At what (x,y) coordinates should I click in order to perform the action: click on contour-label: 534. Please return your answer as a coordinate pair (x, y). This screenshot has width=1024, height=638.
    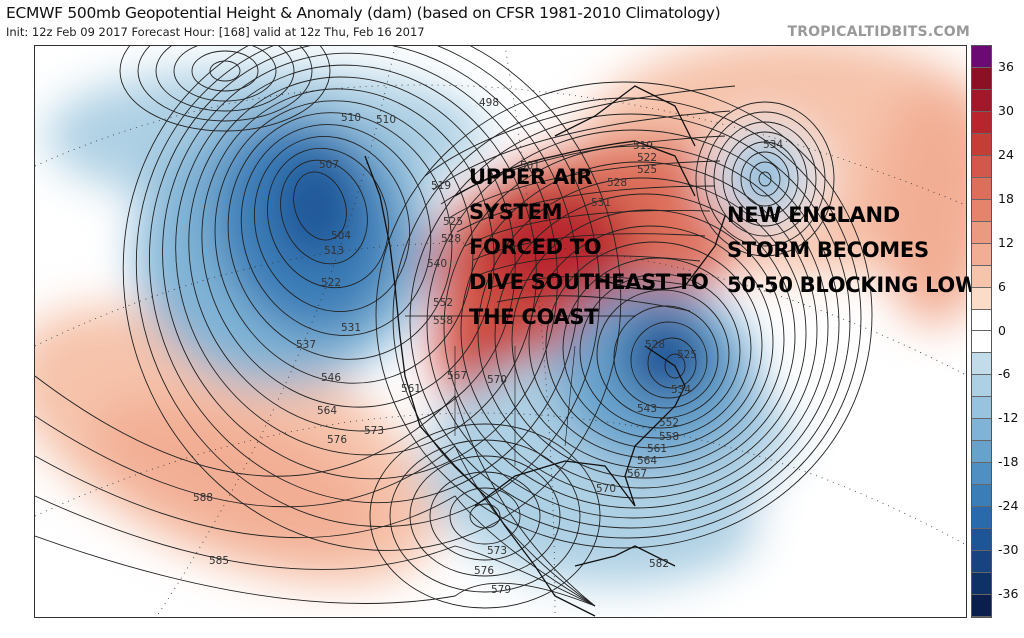
    Looking at the image, I should click on (773, 145).